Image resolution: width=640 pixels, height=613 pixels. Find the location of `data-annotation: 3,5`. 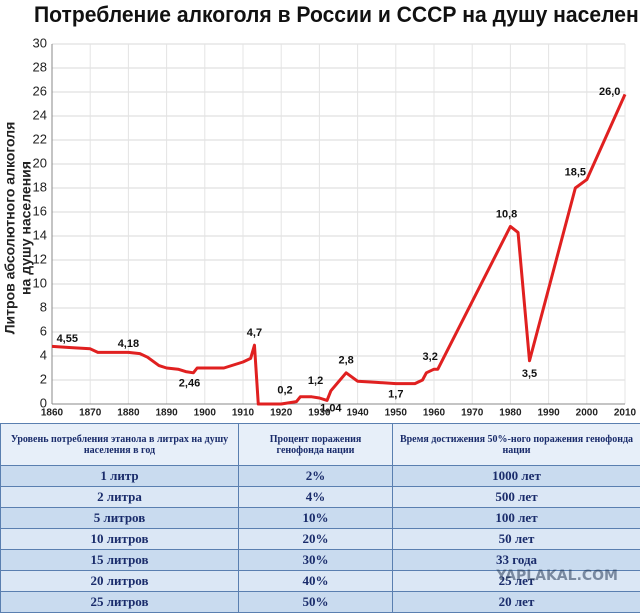

data-annotation: 3,5 is located at coordinates (529, 374).